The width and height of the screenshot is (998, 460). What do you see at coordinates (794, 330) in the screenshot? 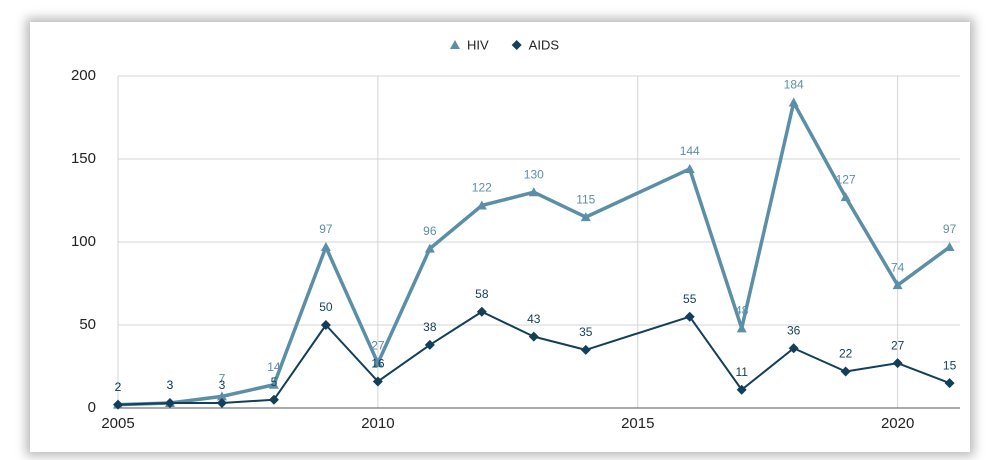
I see `data-label: 36` at bounding box center [794, 330].